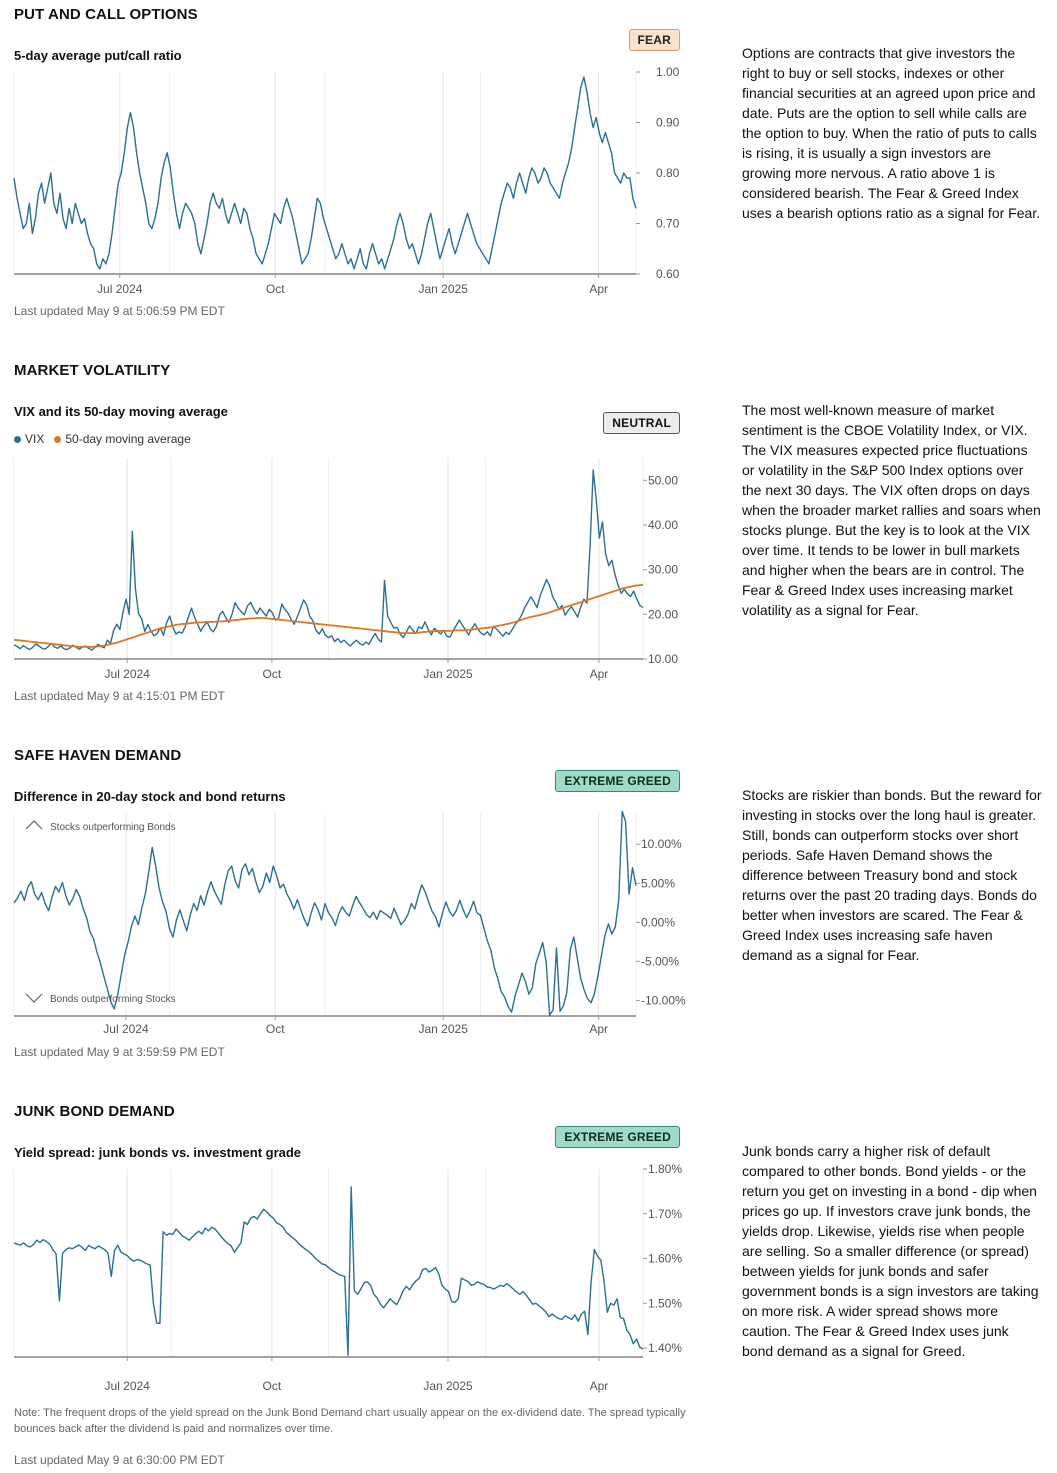  What do you see at coordinates (119, 1460) in the screenshot?
I see `last-updated: Last updated May 9 at 6:30:00 PM EDT` at bounding box center [119, 1460].